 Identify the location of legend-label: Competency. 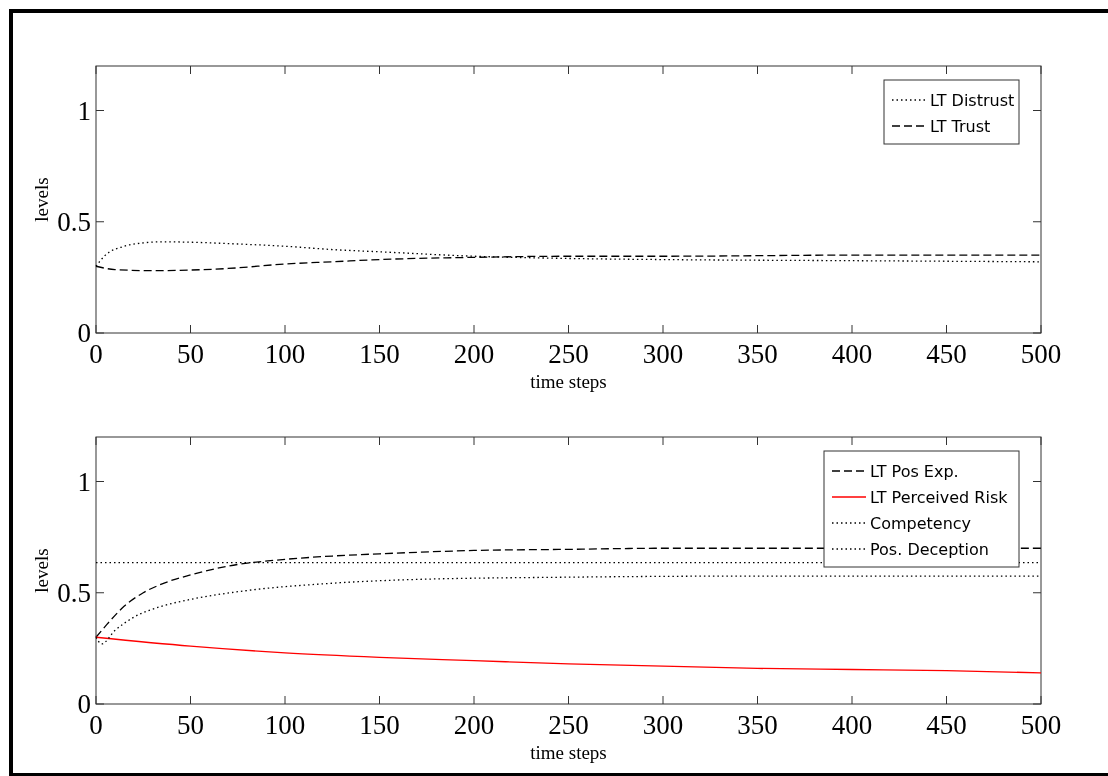
(921, 523).